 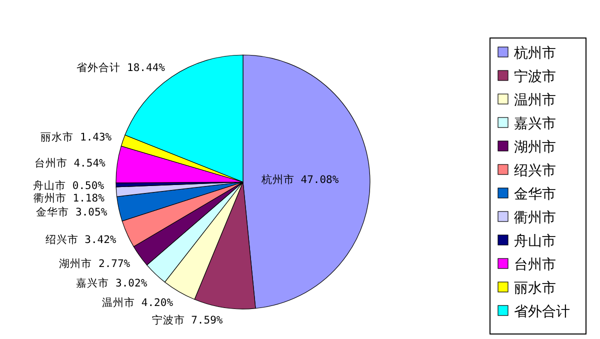 What do you see at coordinates (535, 288) in the screenshot?
I see `legend-label: 丽水市` at bounding box center [535, 288].